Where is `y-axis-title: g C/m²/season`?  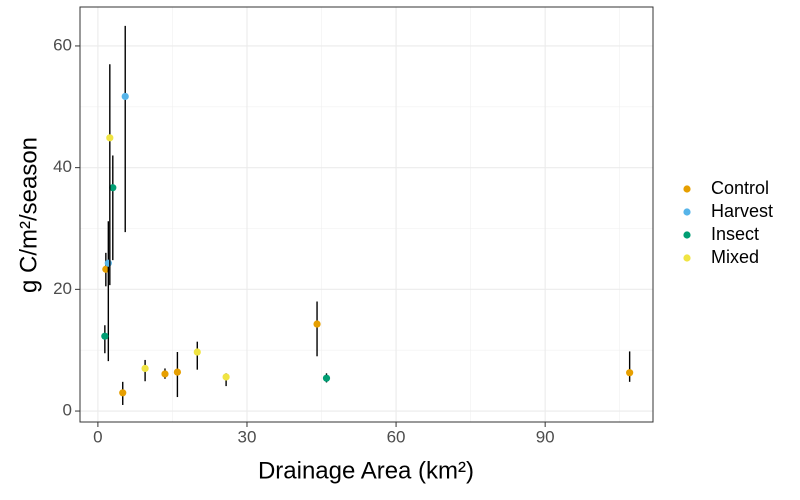 y-axis-title: g C/m²/season is located at coordinates (28, 215).